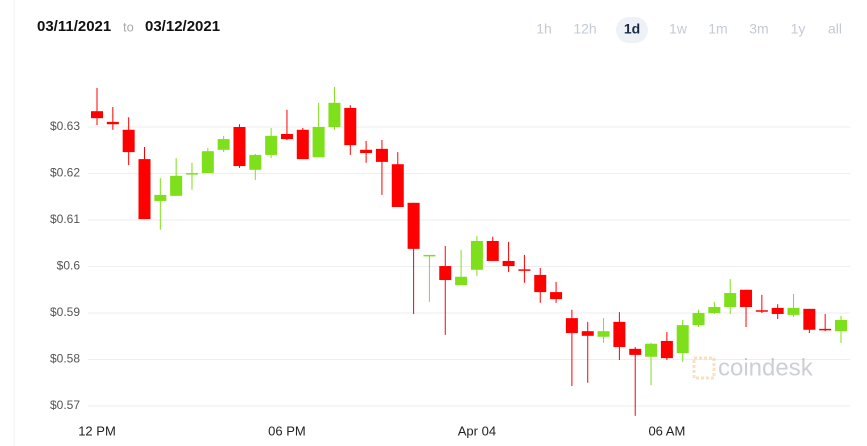 This screenshot has height=446, width=867. Describe the element at coordinates (65, 359) in the screenshot. I see `y-tick-label: $0.58` at that location.